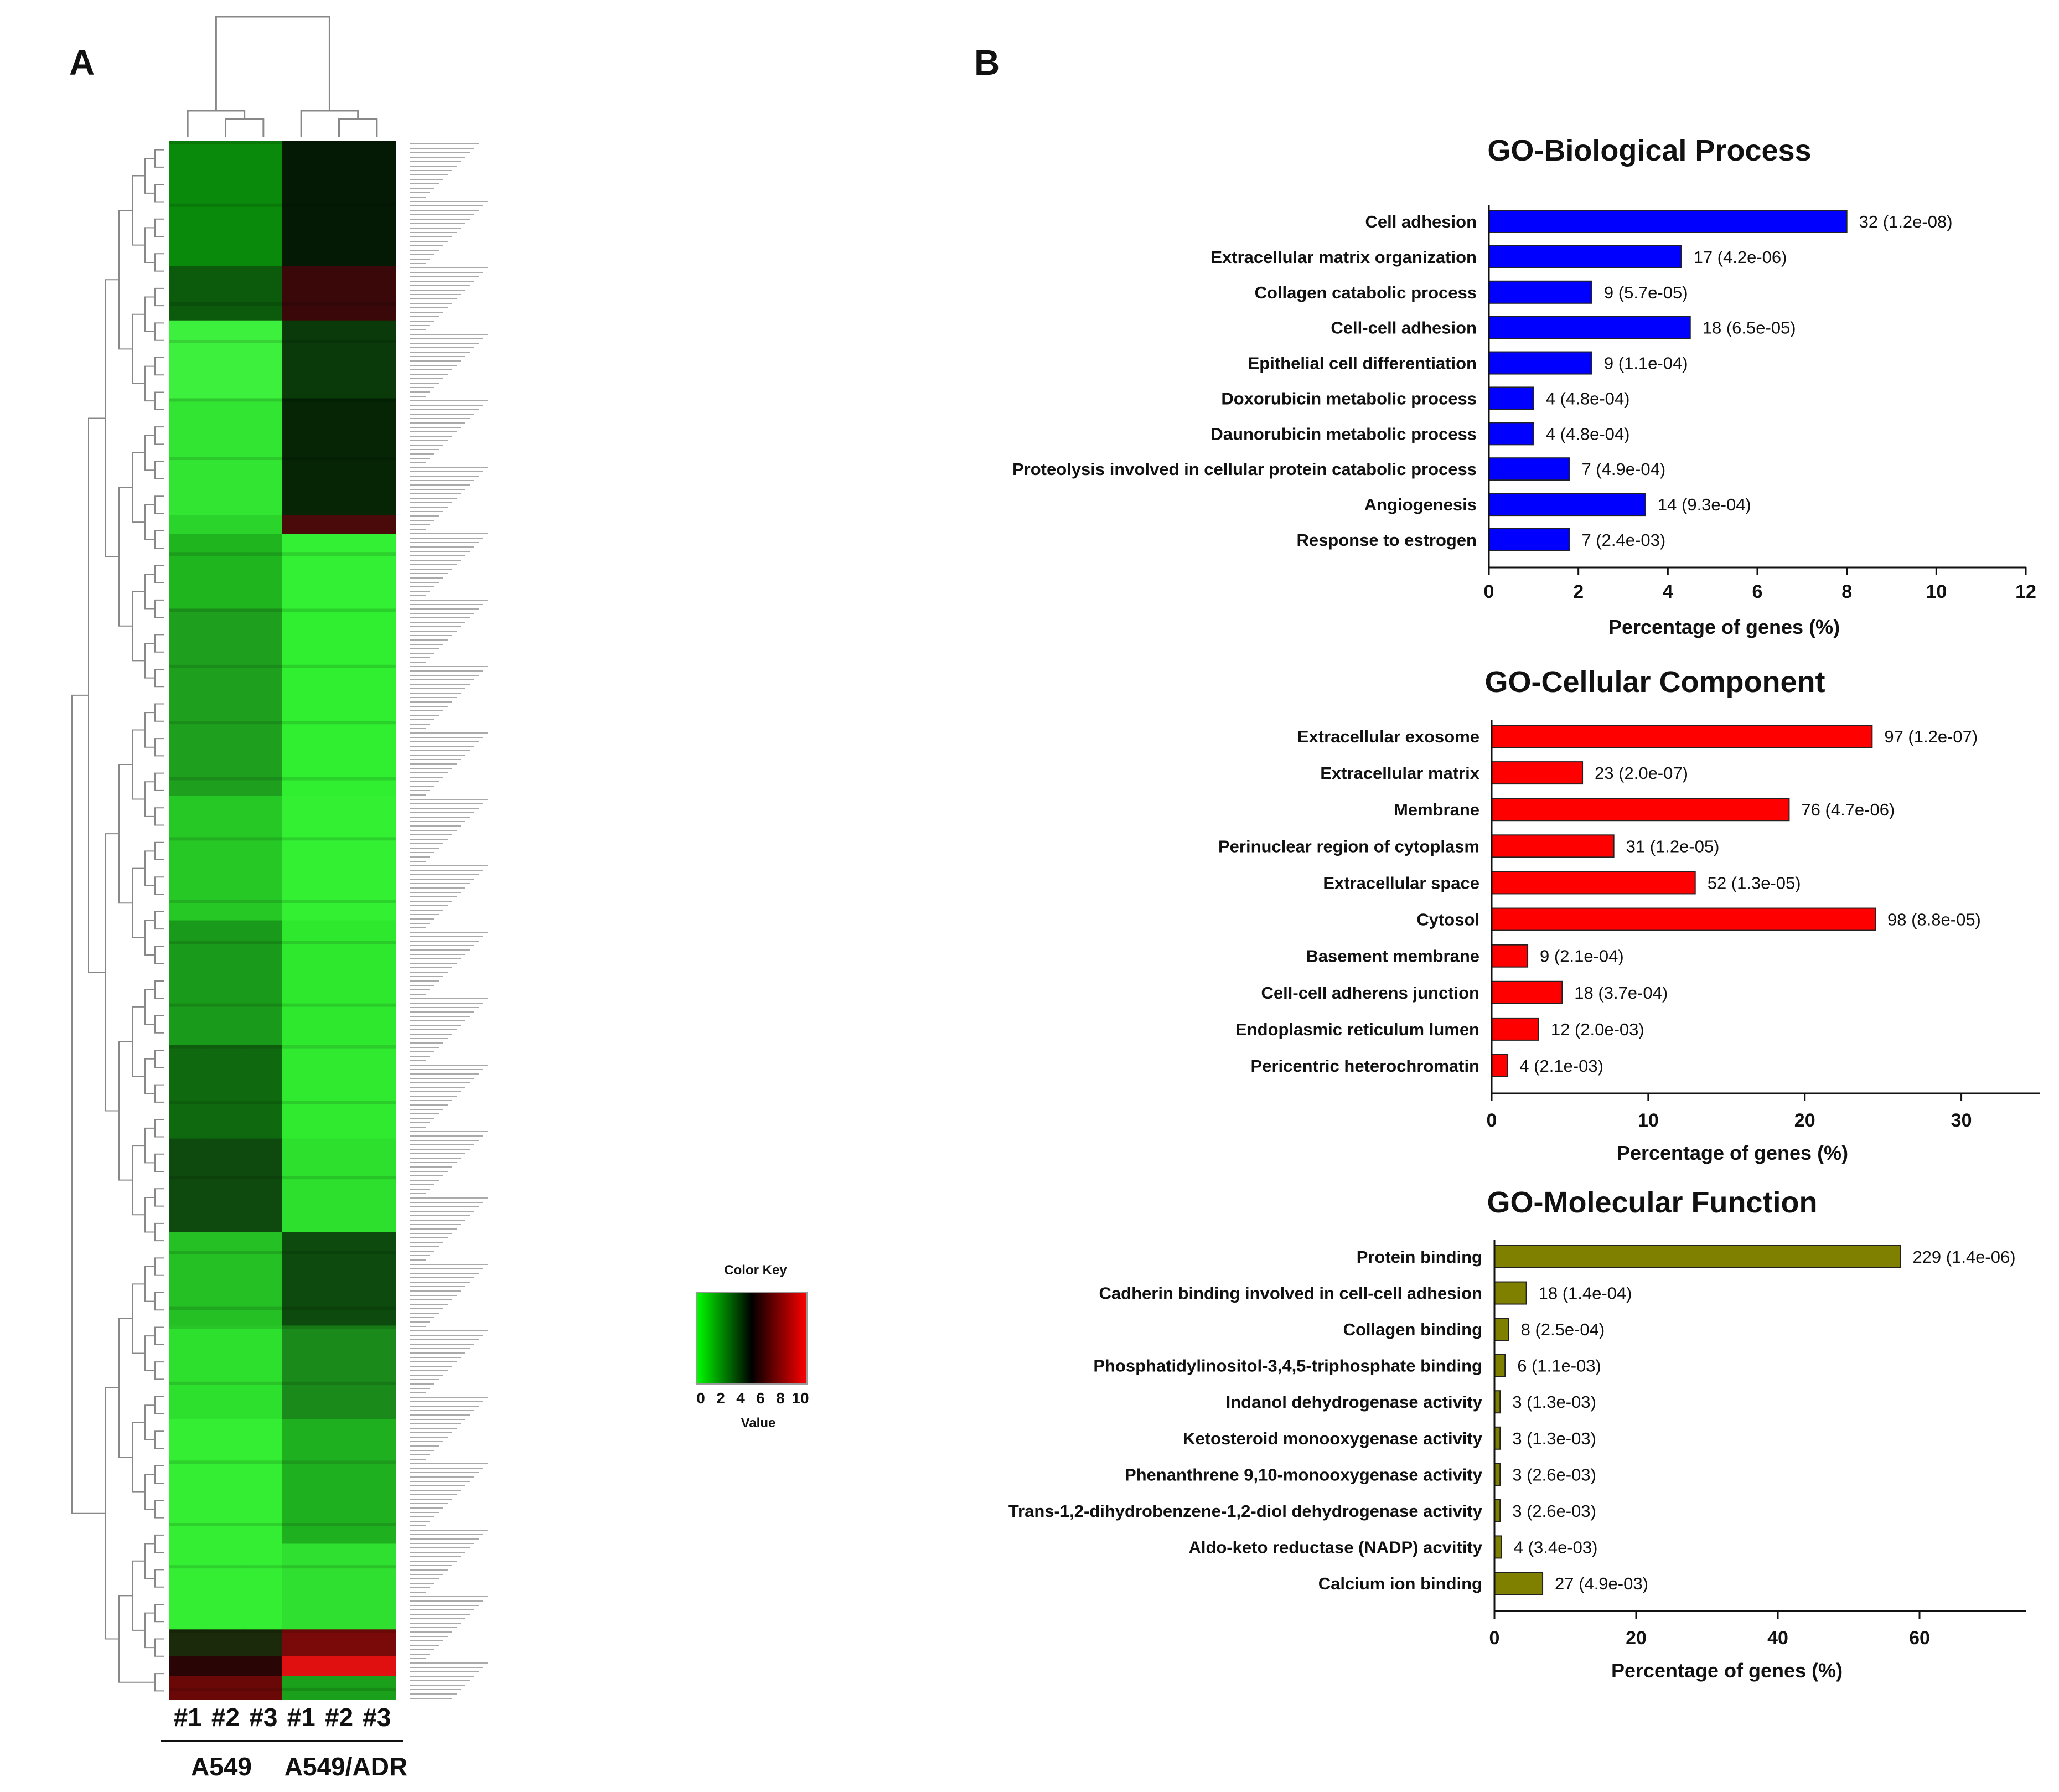 The height and width of the screenshot is (1792, 2059). I want to click on data-label: 18 (3.7e-04), so click(1621, 993).